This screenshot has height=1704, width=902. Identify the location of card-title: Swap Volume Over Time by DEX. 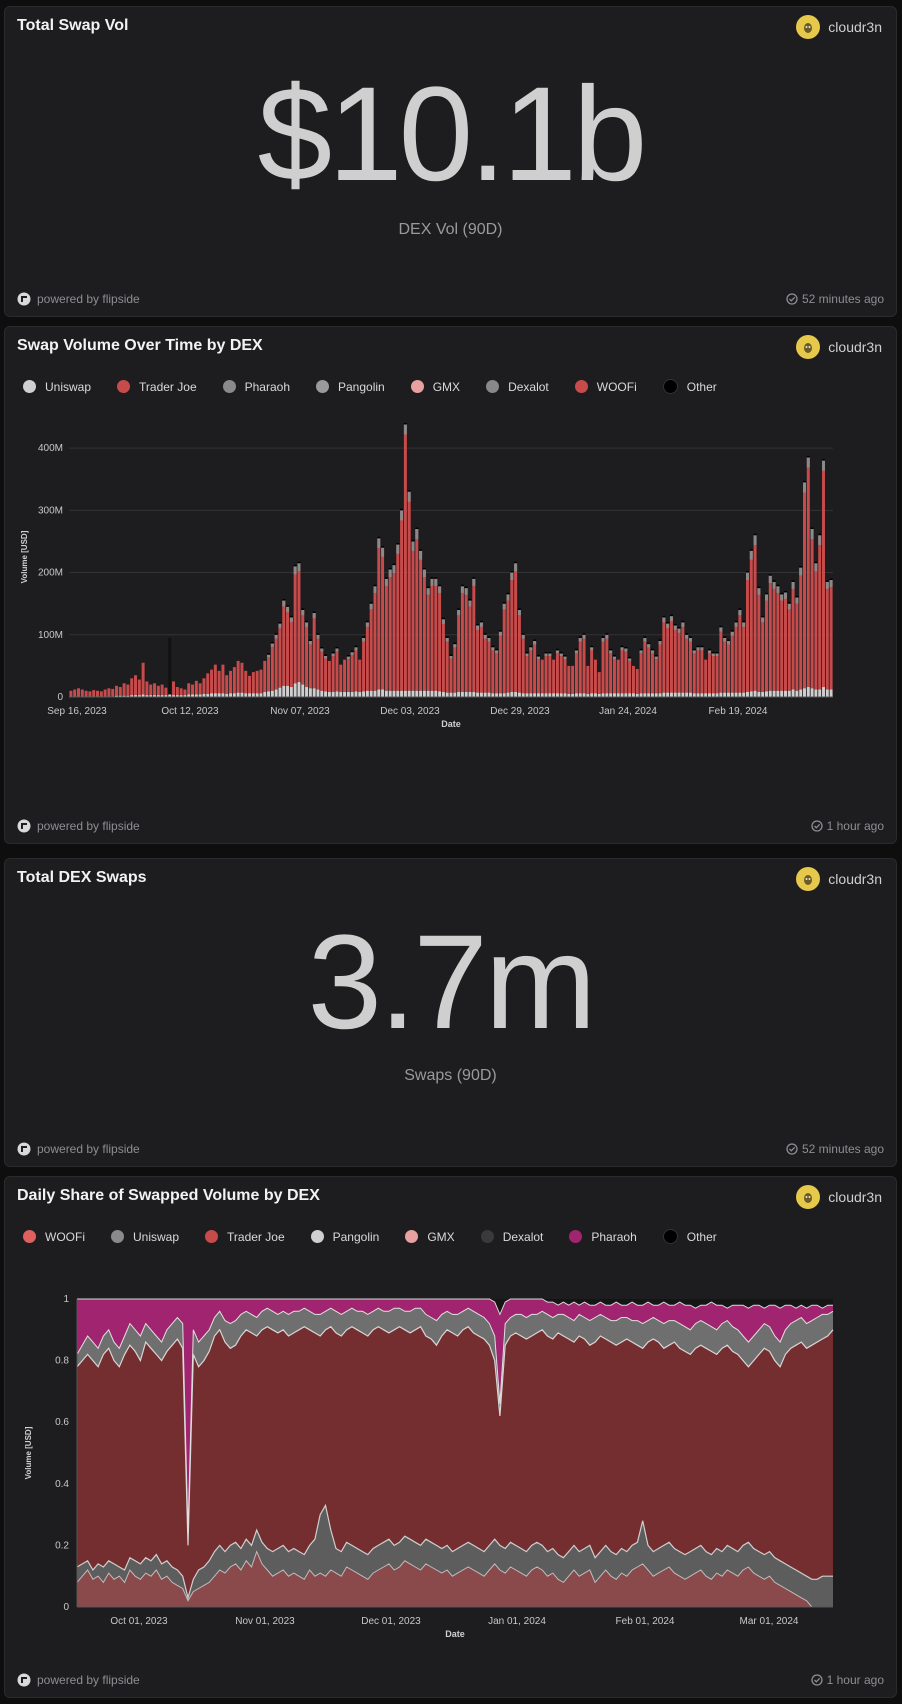
(140, 345).